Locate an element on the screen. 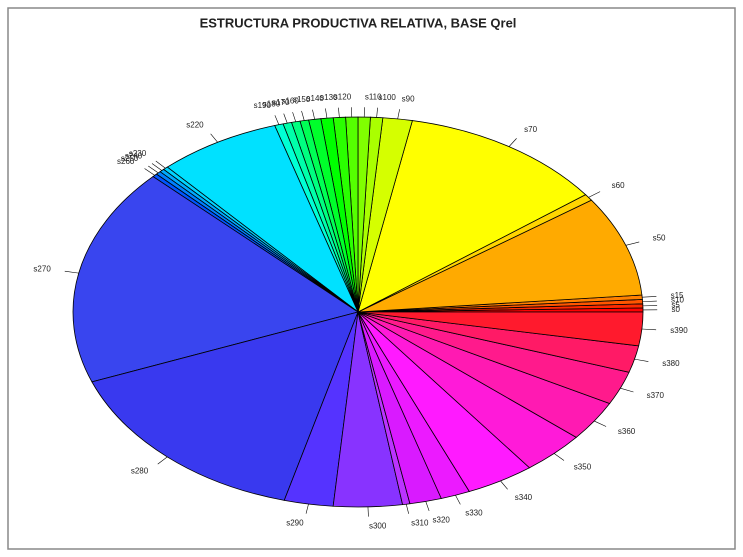 The image size is (743, 557). slice-label: s220 is located at coordinates (195, 124).